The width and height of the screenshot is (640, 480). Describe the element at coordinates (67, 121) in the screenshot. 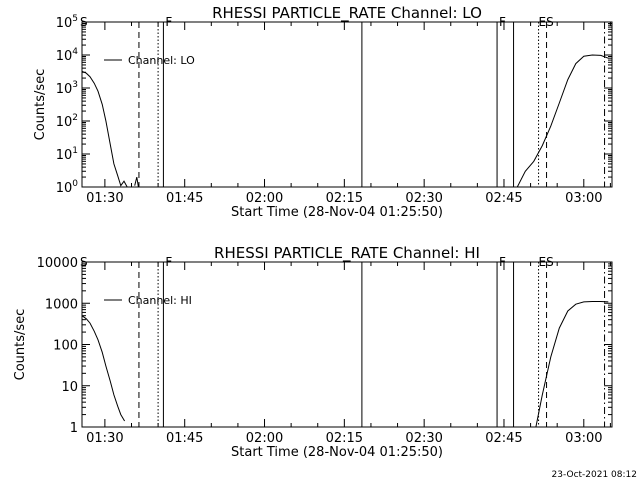

I see `y-tick-label: 10²` at that location.